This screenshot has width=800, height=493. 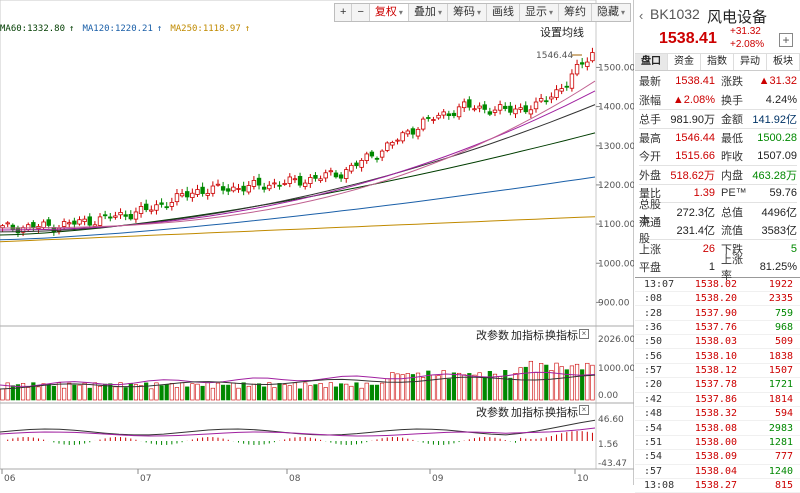 I want to click on quote-tab-1: 资金, so click(x=684, y=62).